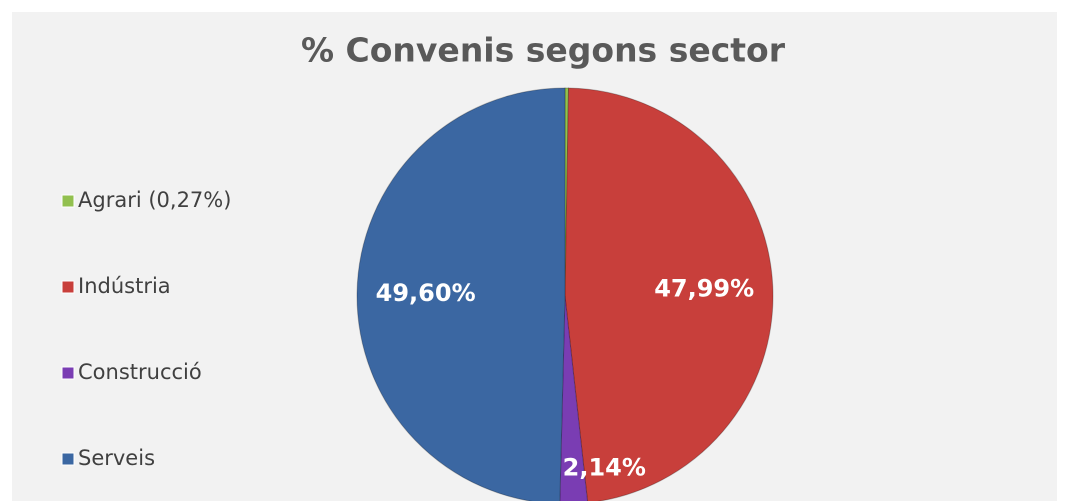 Image resolution: width=1069 pixels, height=501 pixels. Describe the element at coordinates (426, 293) in the screenshot. I see `data-label: 49,60%` at that location.